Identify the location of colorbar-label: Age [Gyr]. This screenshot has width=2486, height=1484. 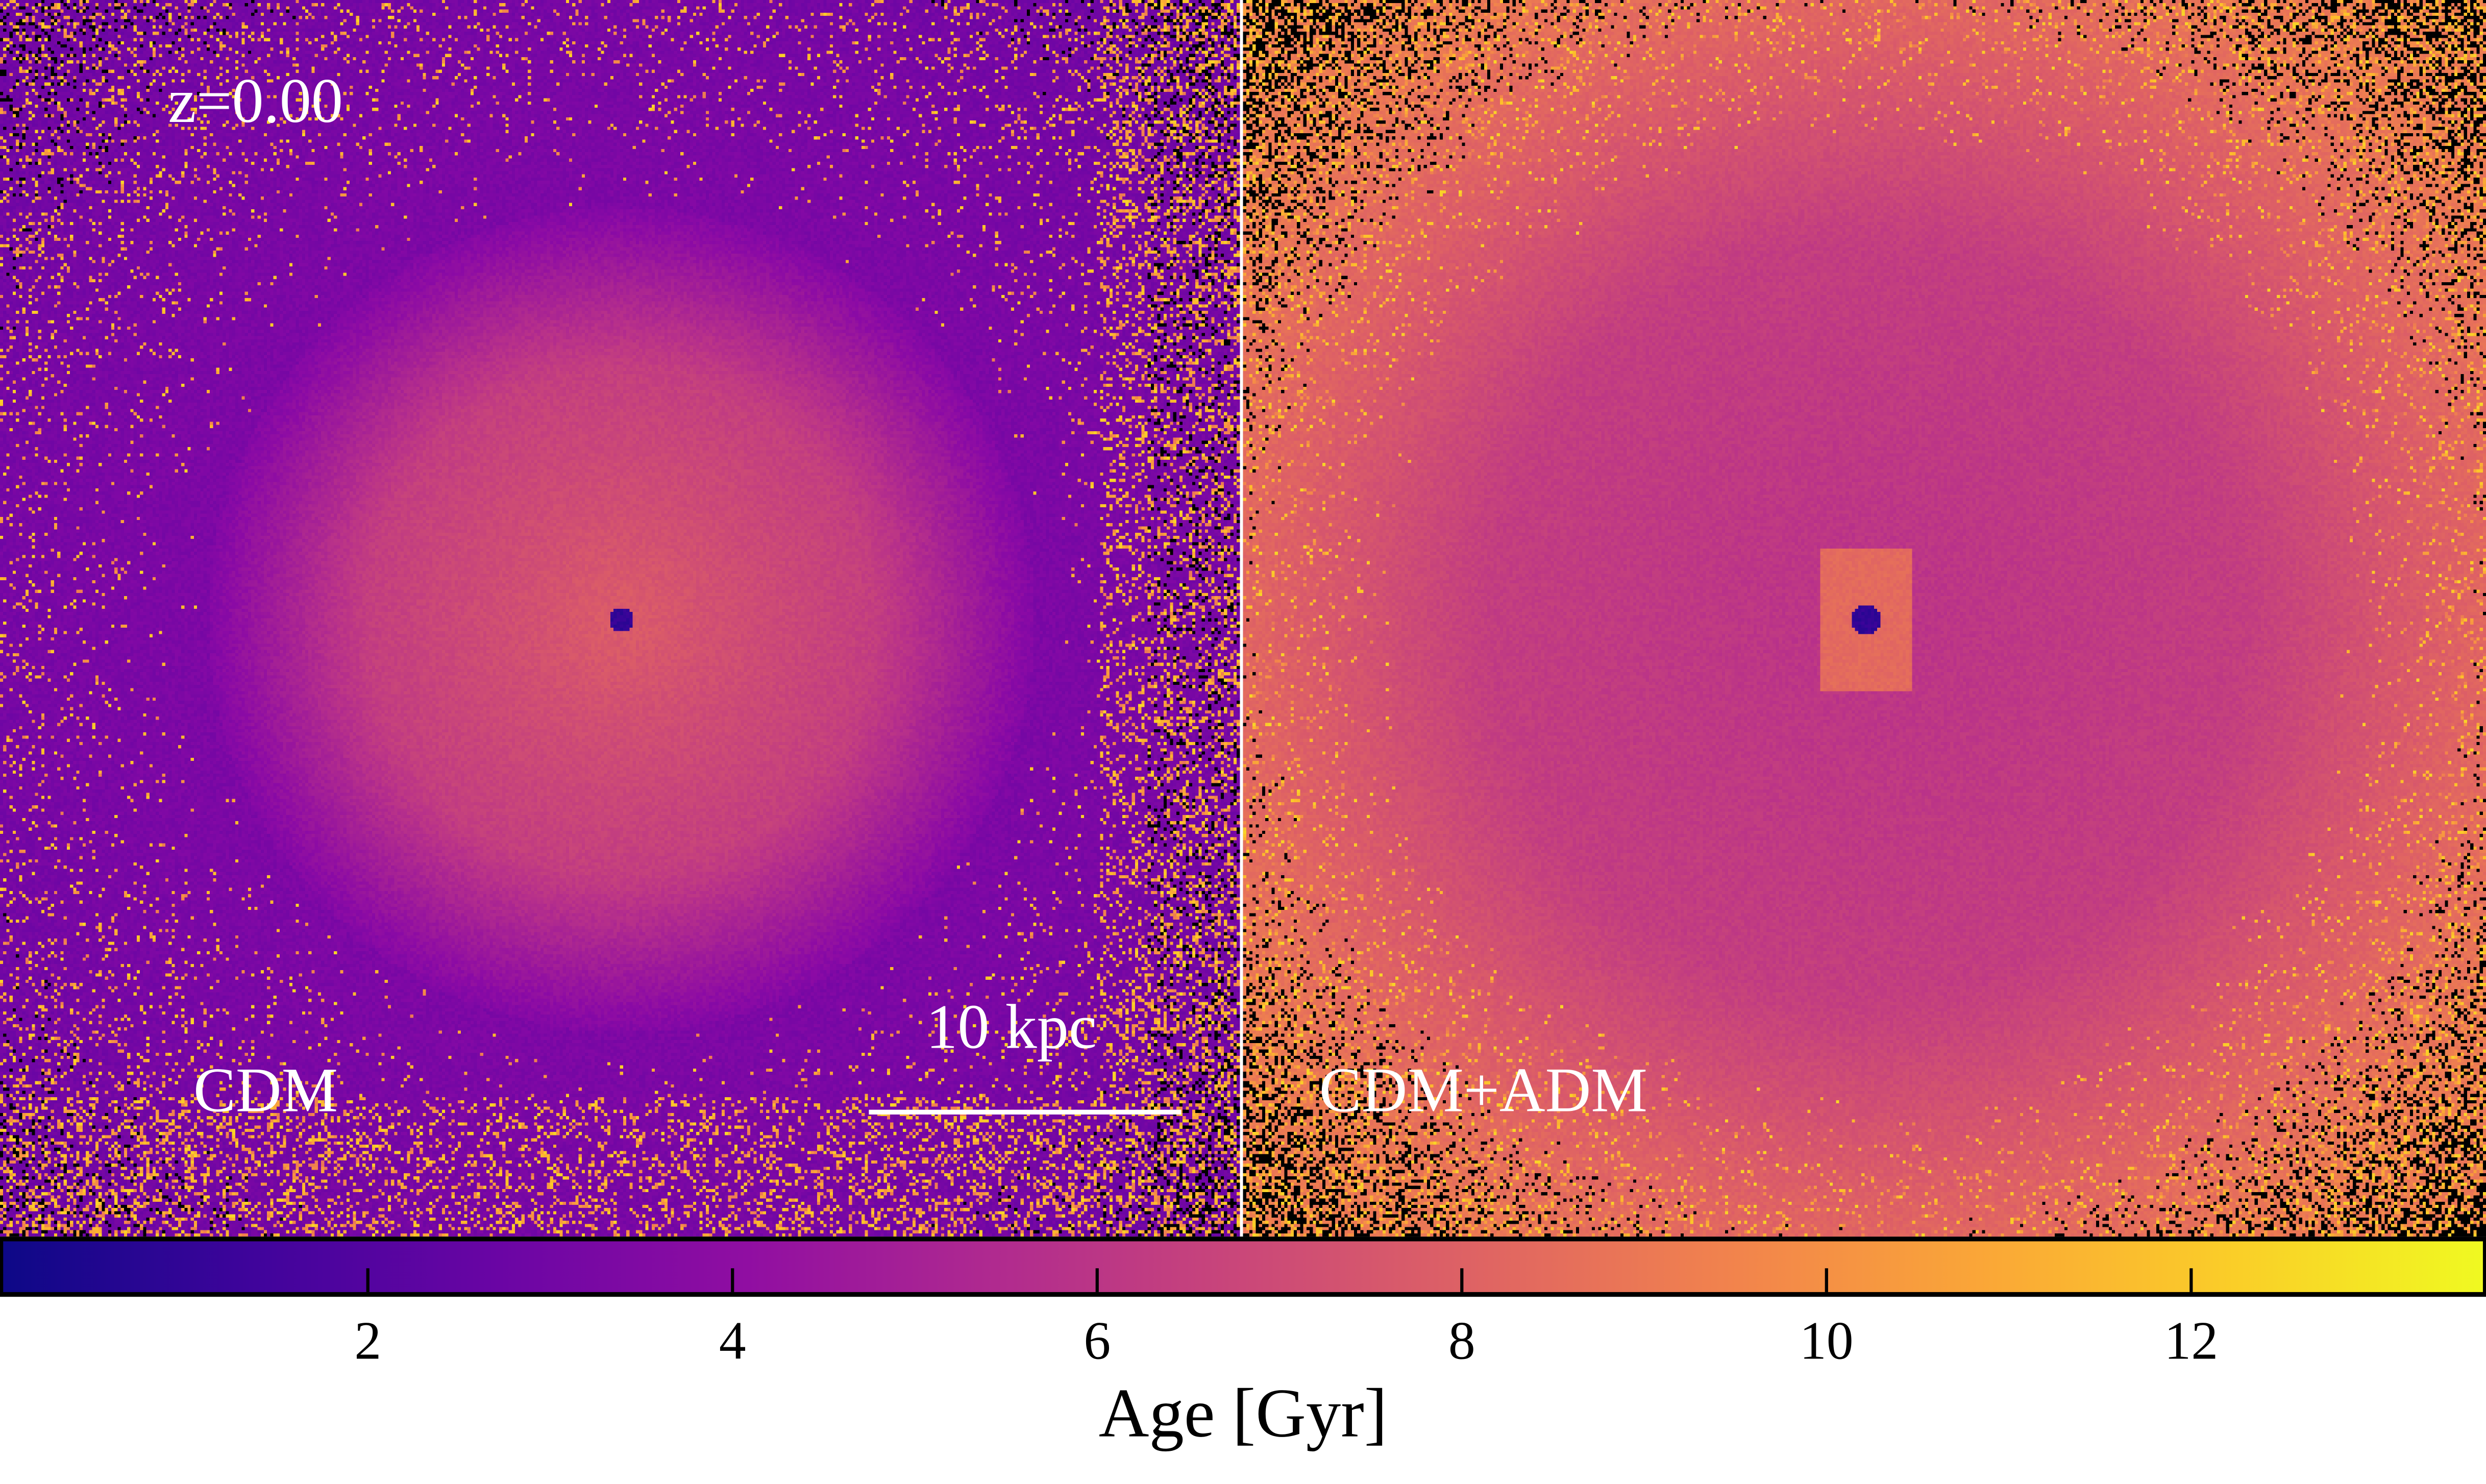
(1243, 1413).